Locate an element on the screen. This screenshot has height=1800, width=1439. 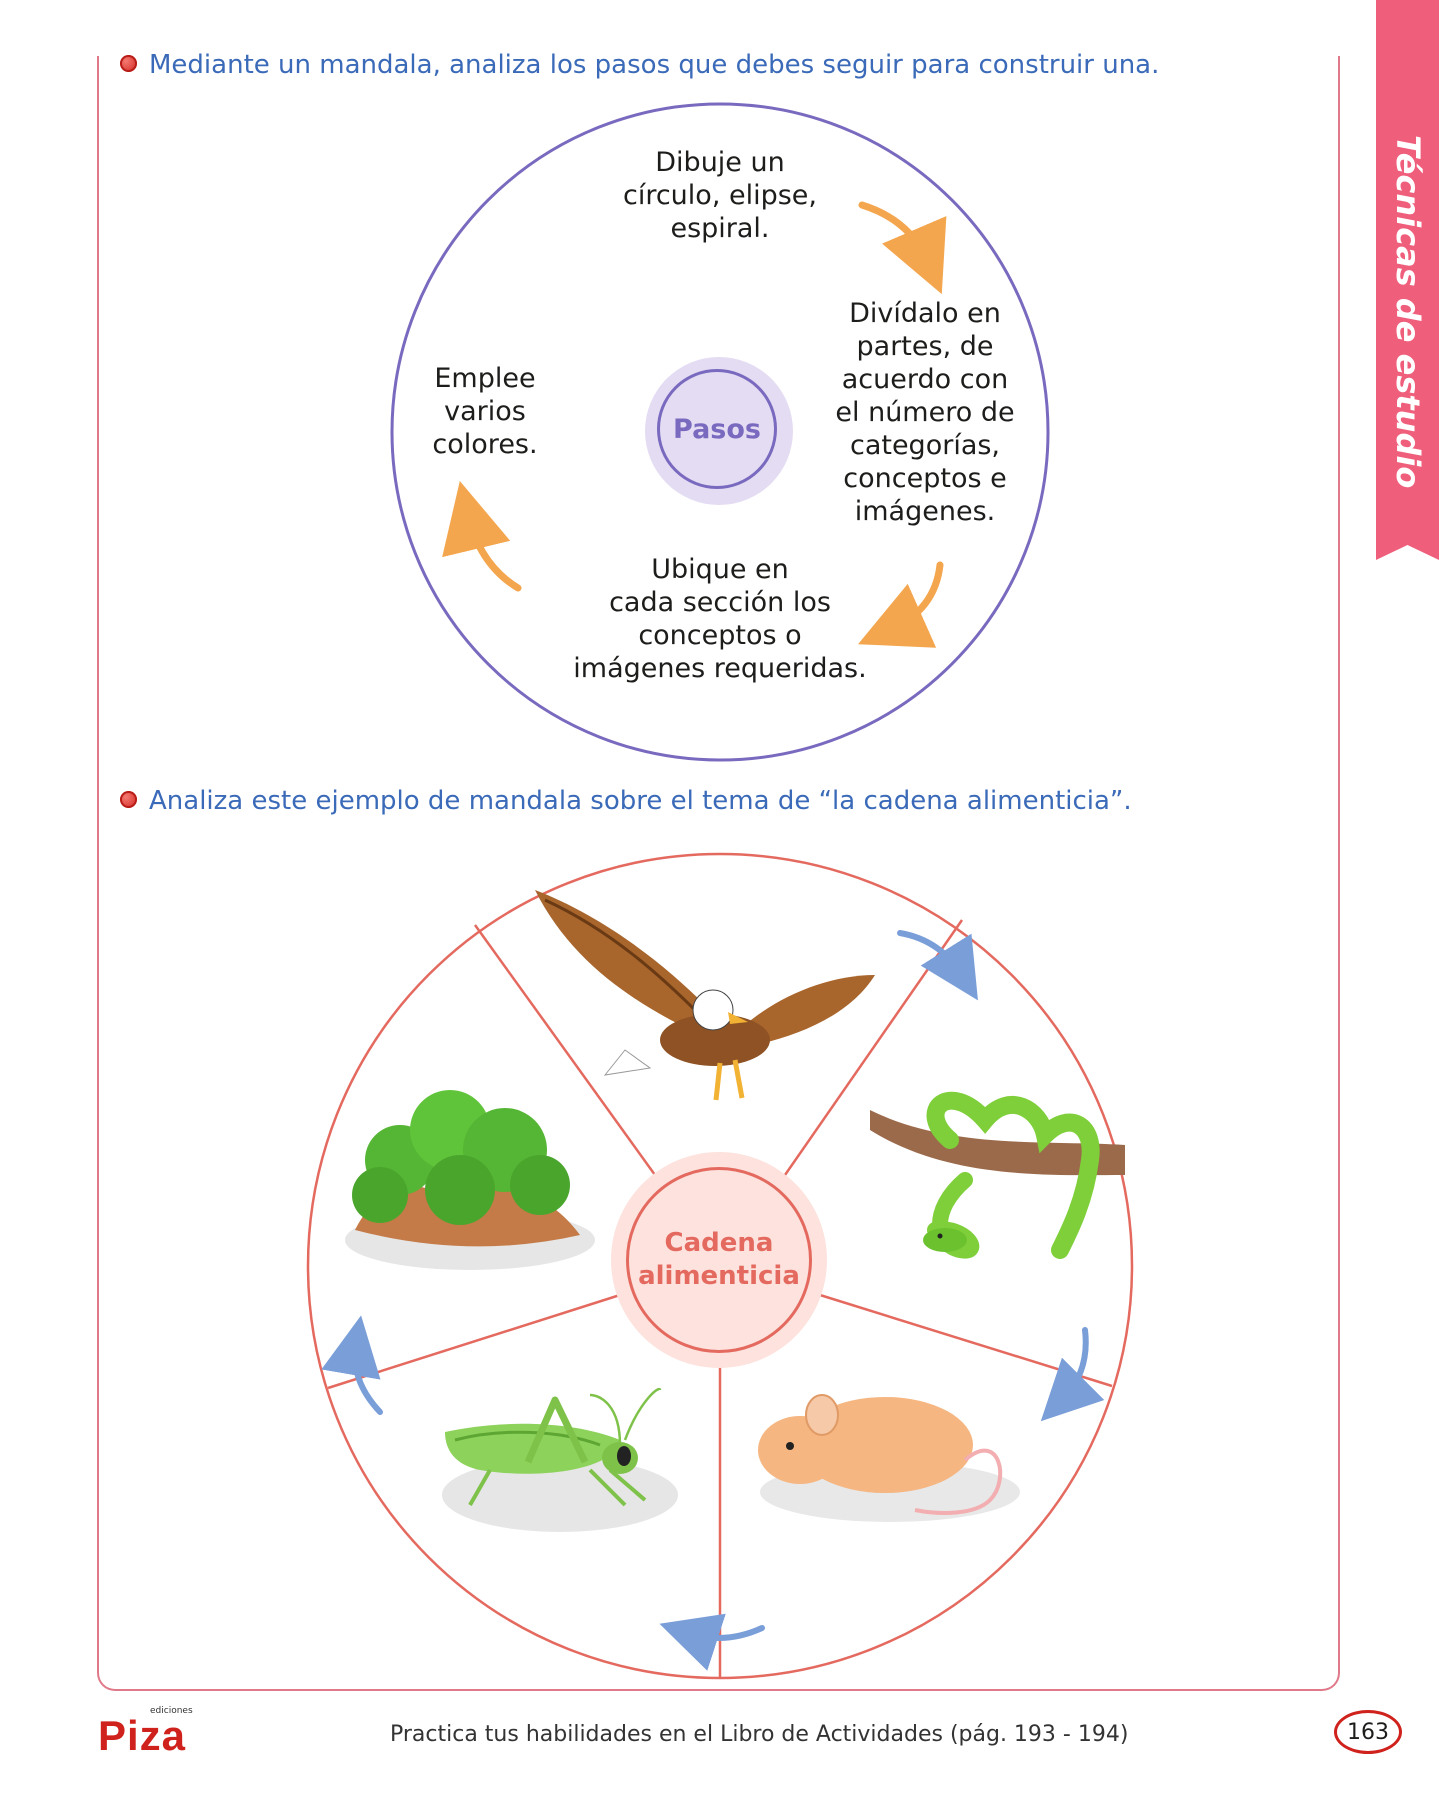
step-top-line: círculo, elipse, is located at coordinates (719, 195).